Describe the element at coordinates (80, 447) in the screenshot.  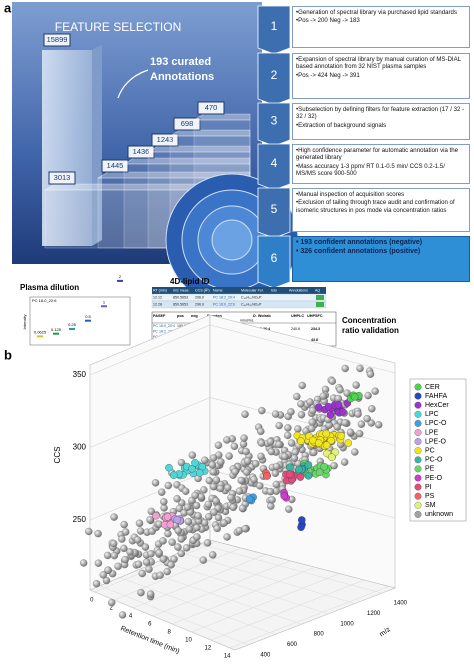
I see `y-tick-label: 300` at that location.